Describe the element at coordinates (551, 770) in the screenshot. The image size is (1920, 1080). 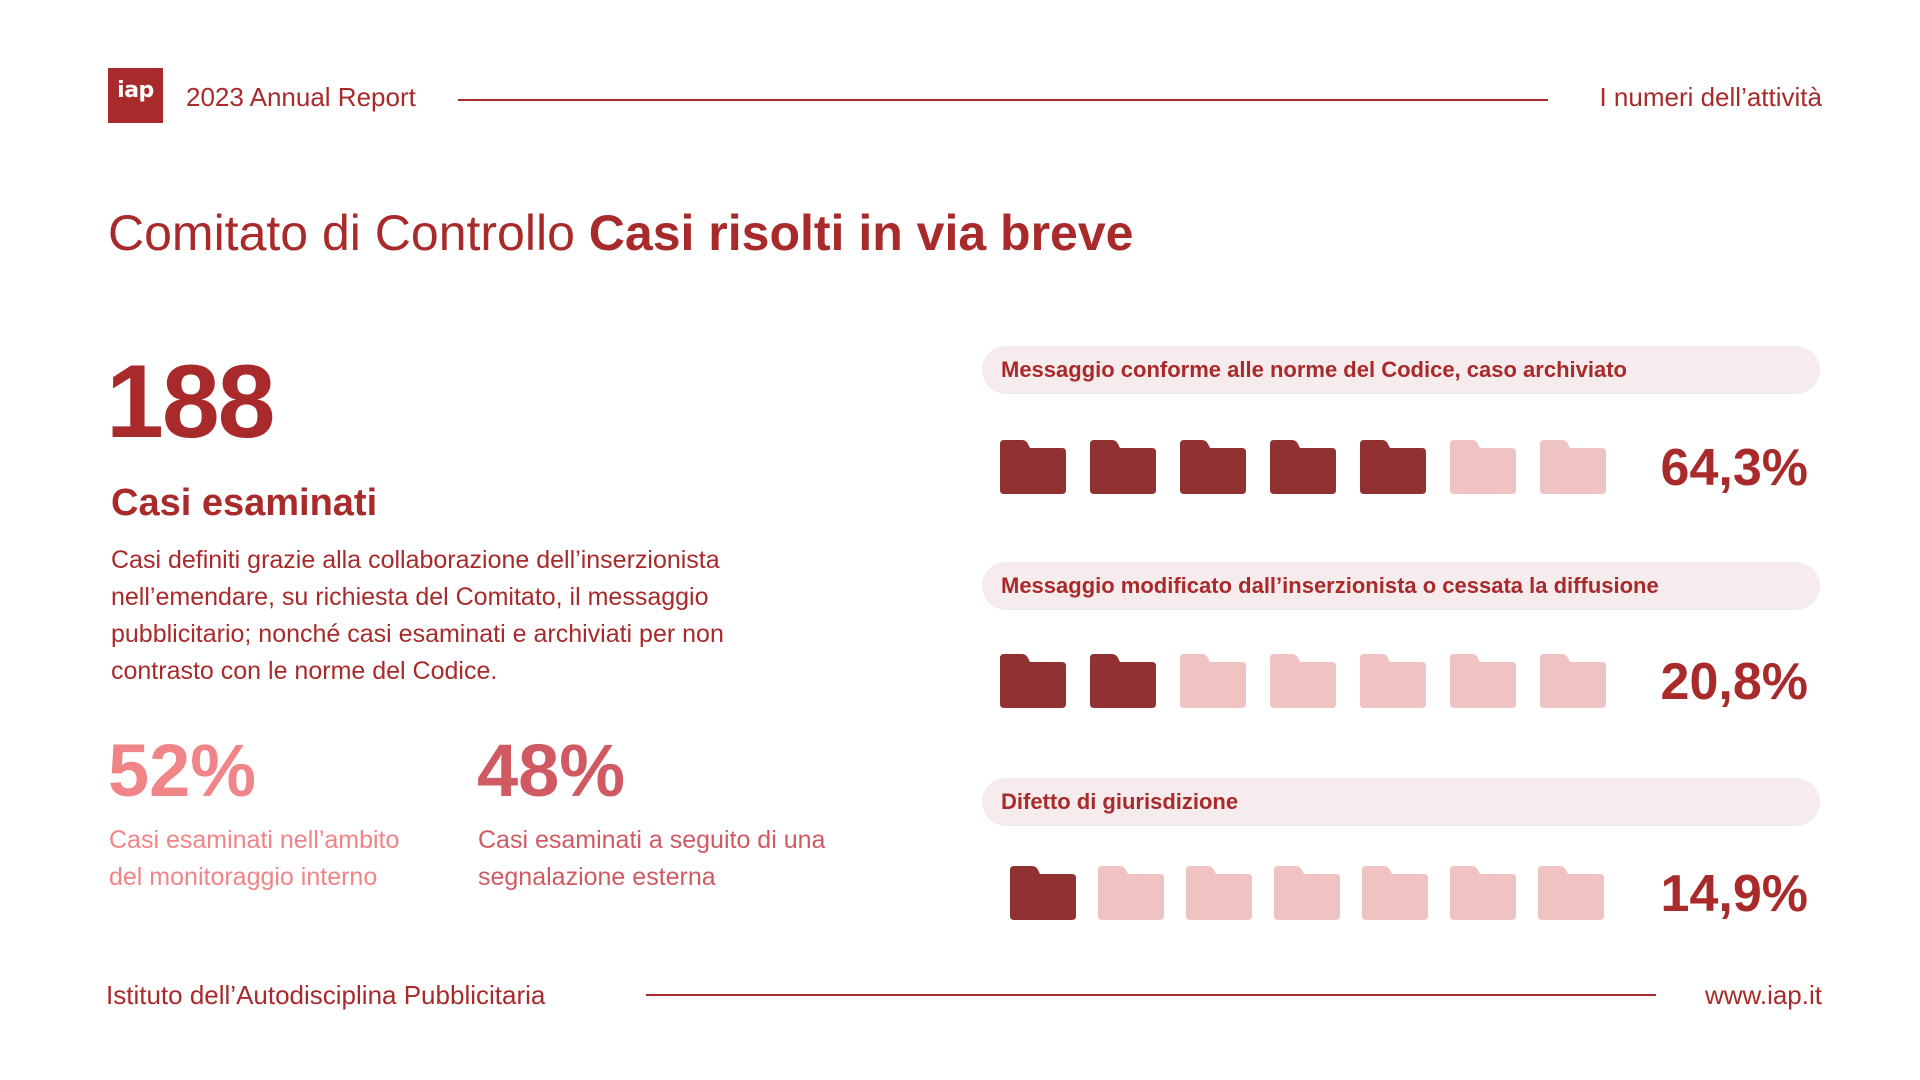
I see `external-percent: 48%` at that location.